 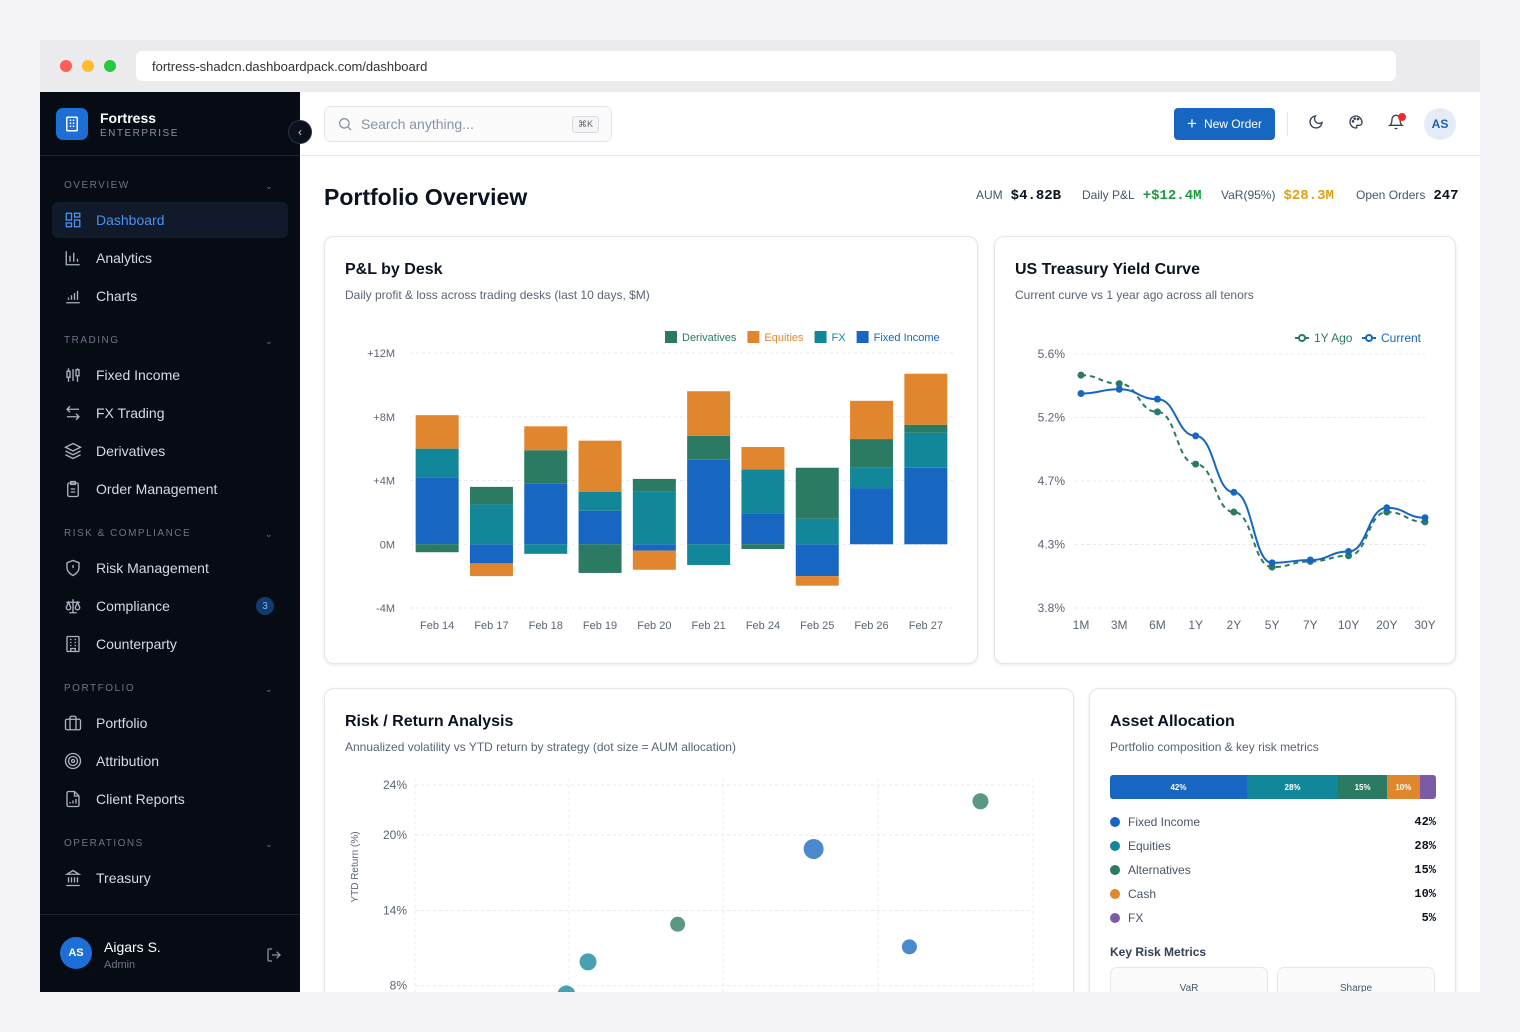 I want to click on allocation-segment-fx, so click(x=1427, y=787).